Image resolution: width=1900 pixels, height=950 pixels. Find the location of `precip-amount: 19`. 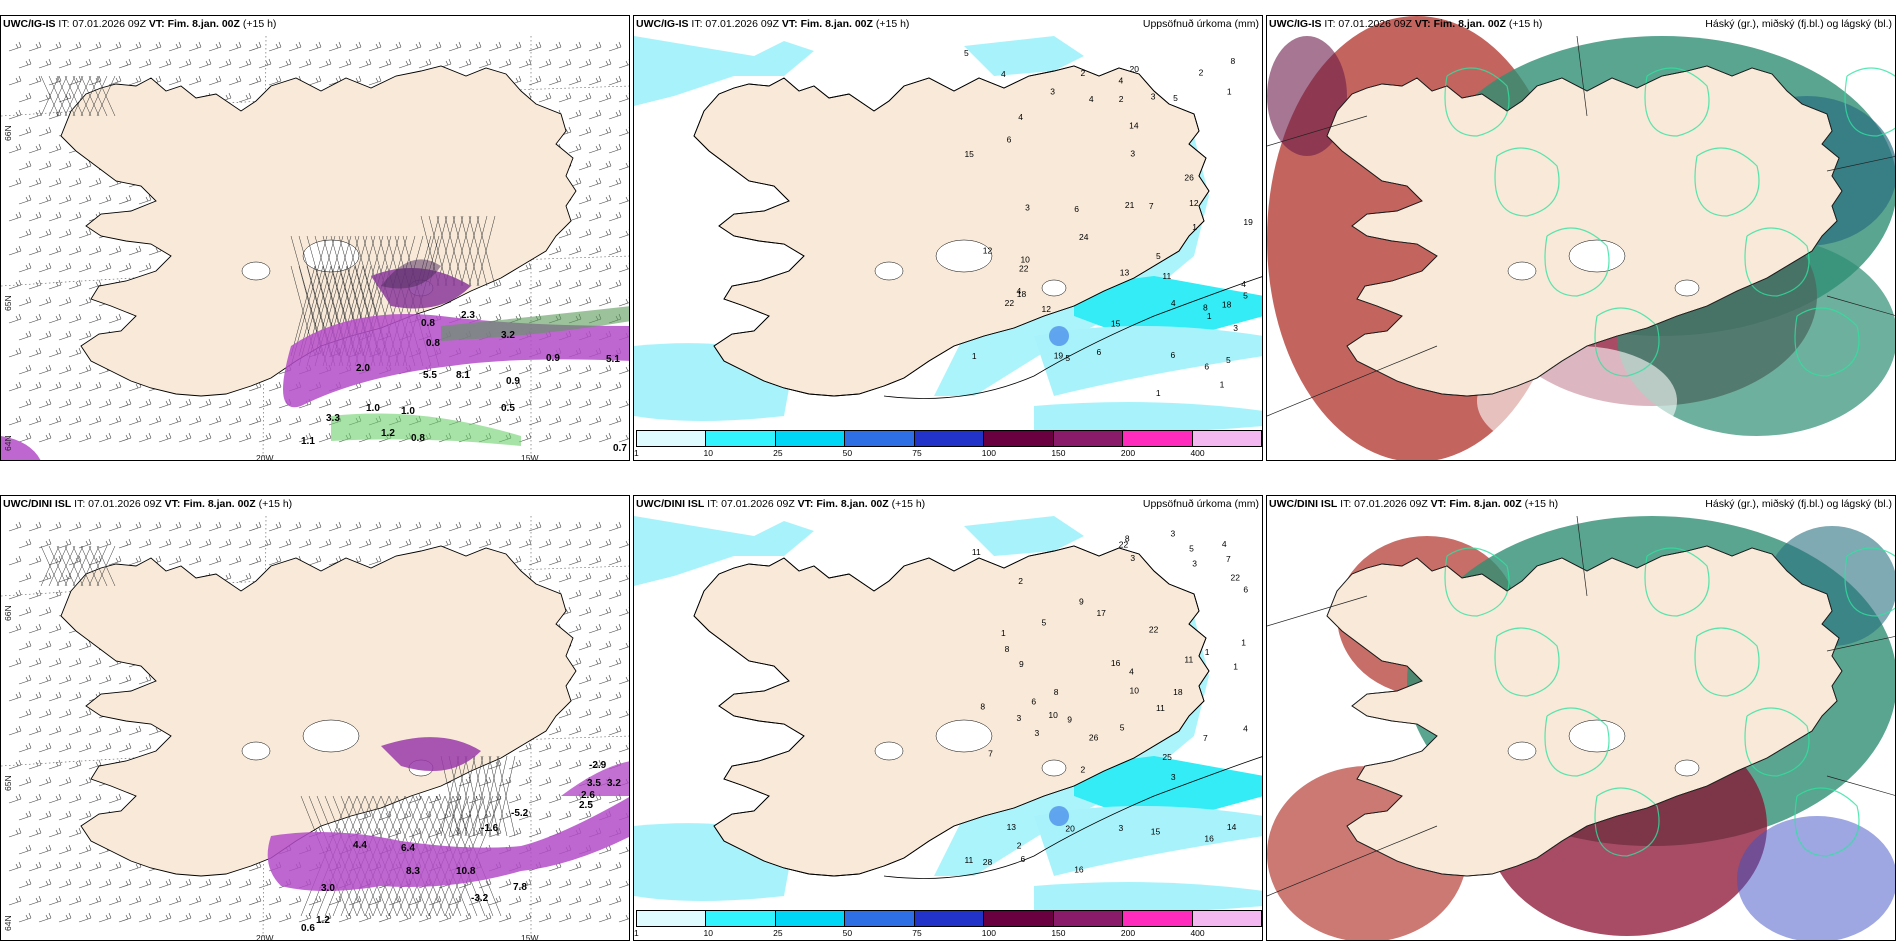

precip-amount: 19 is located at coordinates (1059, 356).